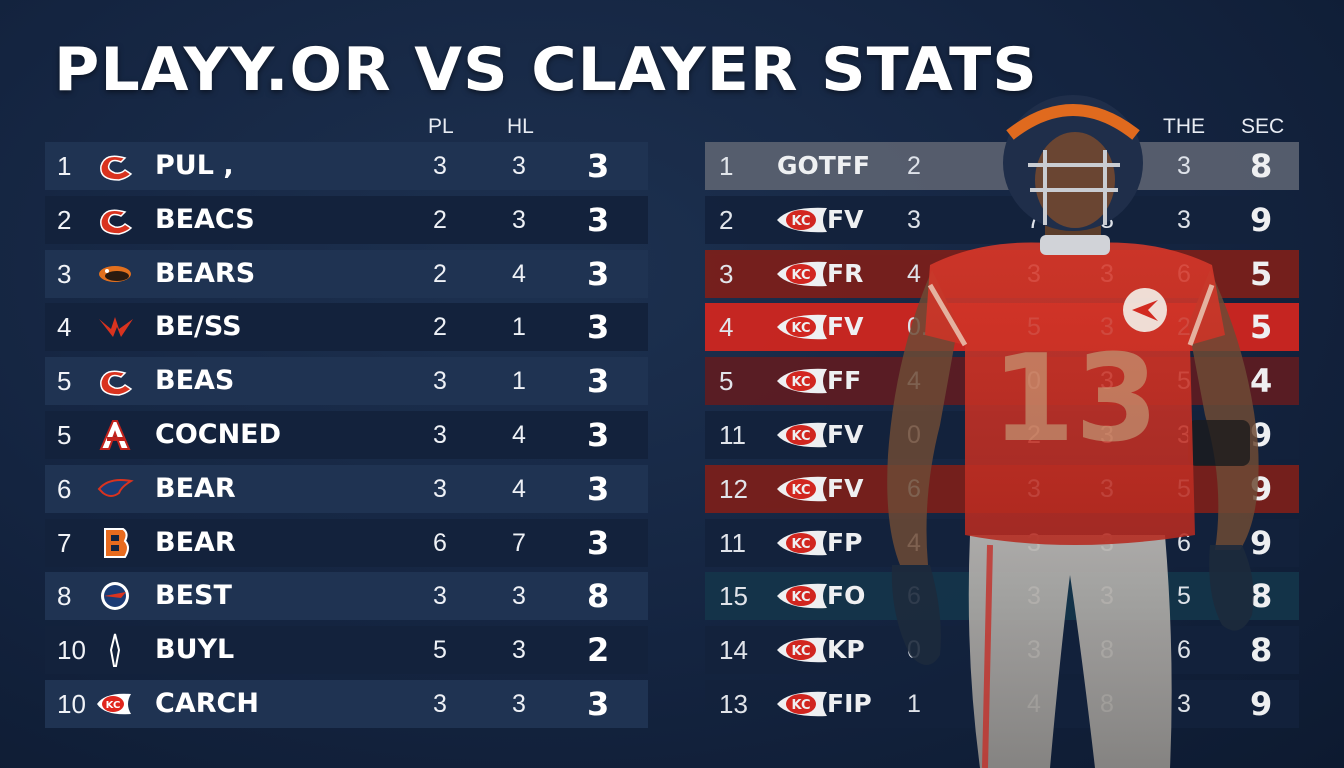 The height and width of the screenshot is (768, 1344). Describe the element at coordinates (1002, 166) in the screenshot. I see `table-row: 1 GOTFF 2 5 3 3 8` at that location.